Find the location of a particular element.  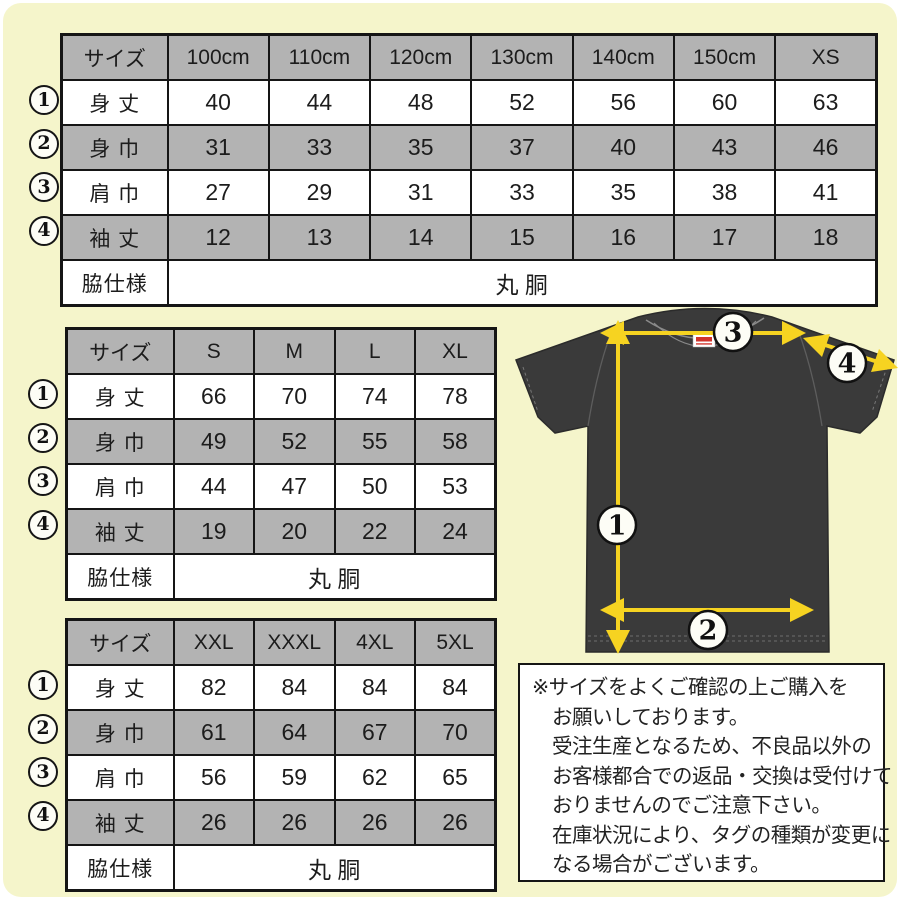

table-cell: 37 is located at coordinates (522, 147).